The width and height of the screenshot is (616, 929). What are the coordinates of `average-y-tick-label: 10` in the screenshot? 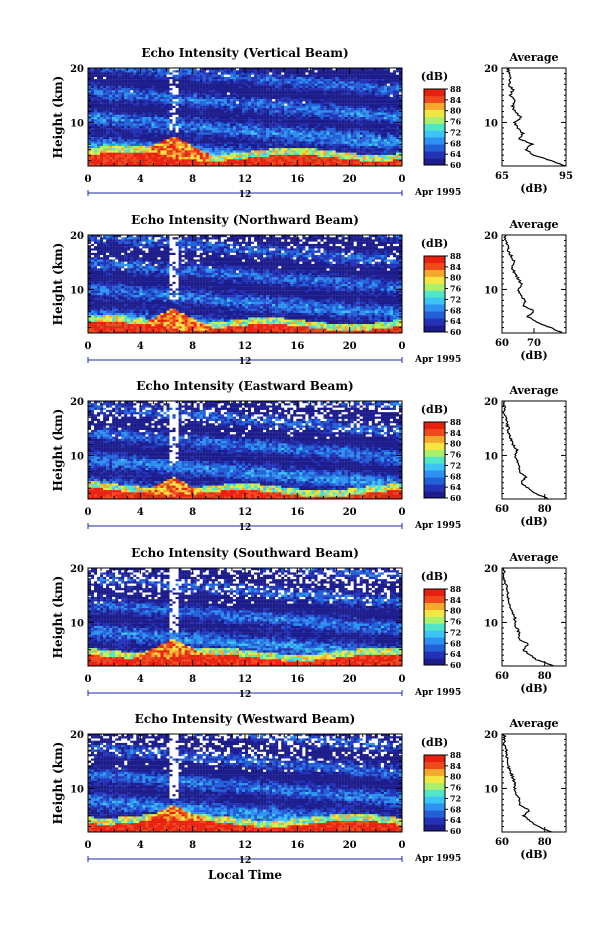 It's located at (491, 123).